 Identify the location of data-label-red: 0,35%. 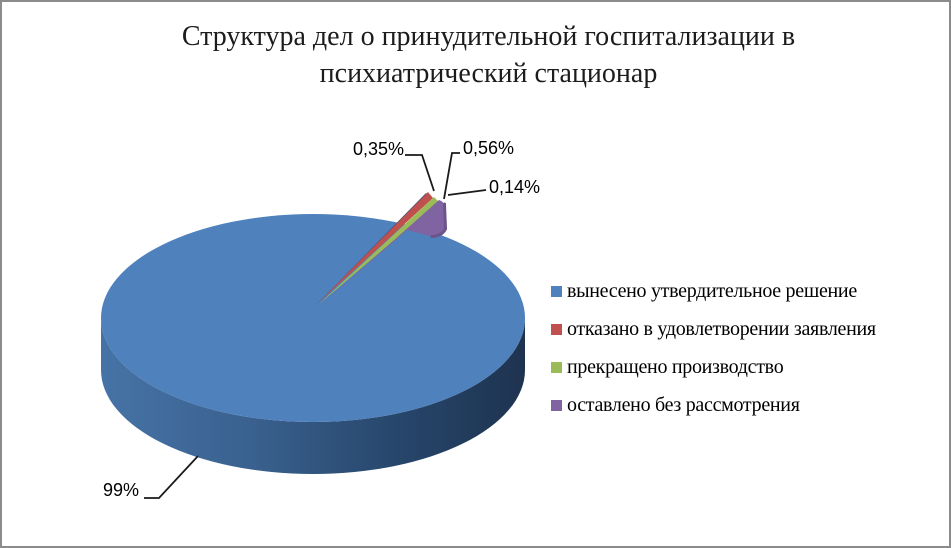
(378, 149).